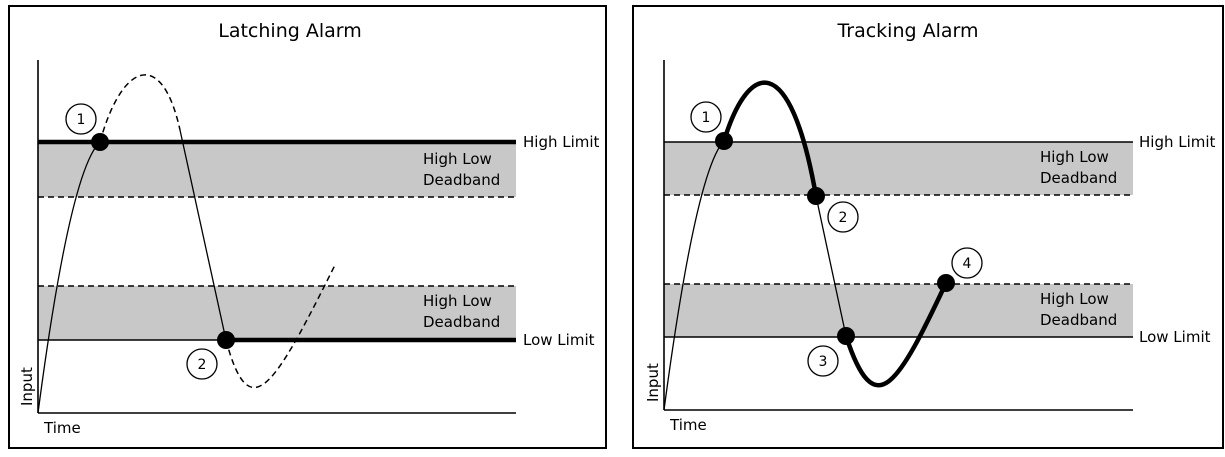 This screenshot has height=457, width=1225. Describe the element at coordinates (1078, 320) in the screenshot. I see `tracking-lower-deadband-label-2: Deadband` at that location.